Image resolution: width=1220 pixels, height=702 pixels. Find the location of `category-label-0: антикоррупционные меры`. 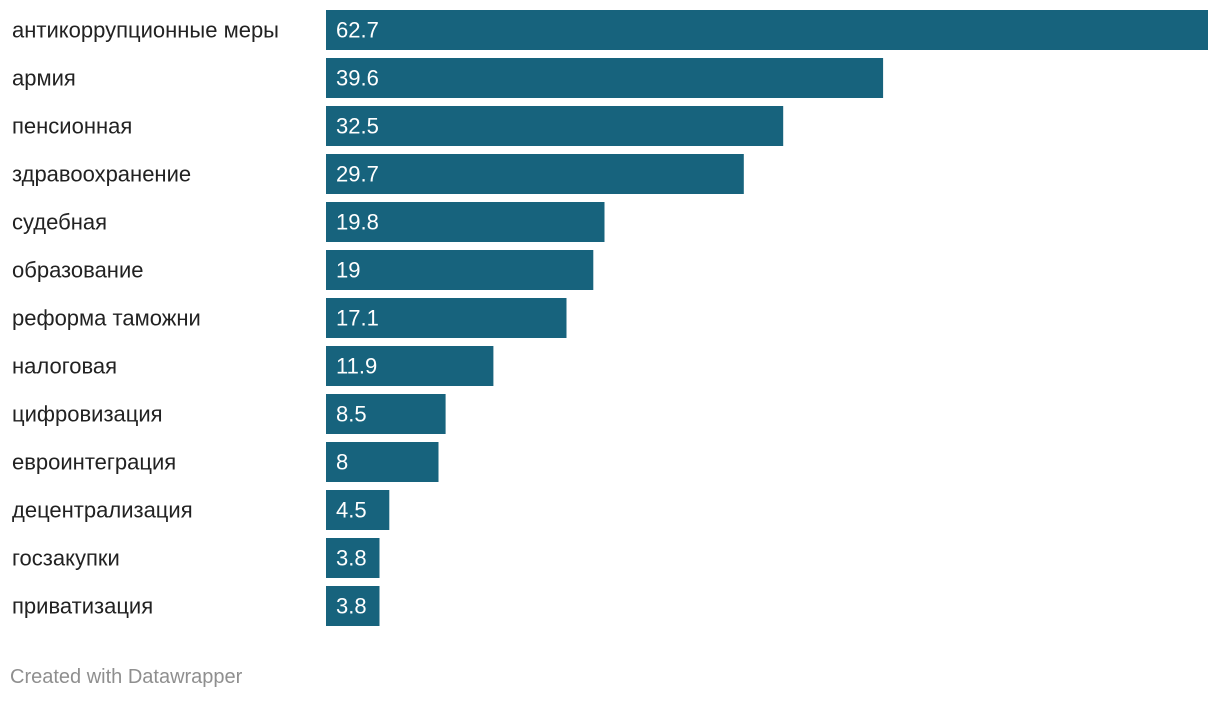

category-label-0: антикоррупционные меры is located at coordinates (145, 30).